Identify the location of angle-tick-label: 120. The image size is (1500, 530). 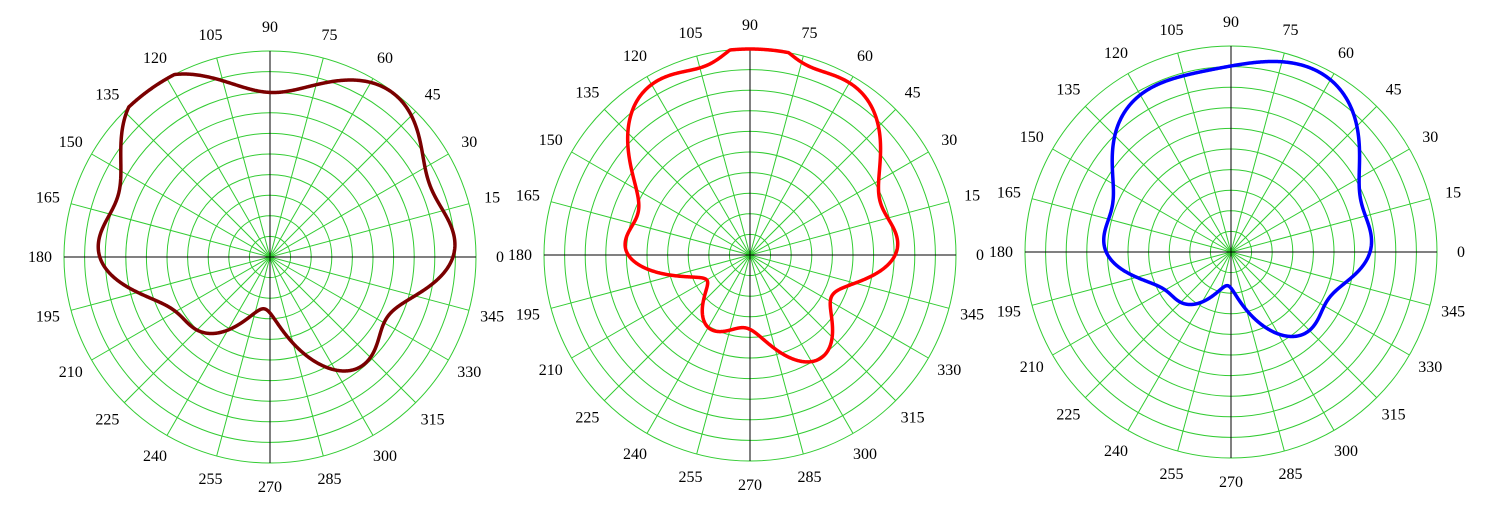
(1116, 53).